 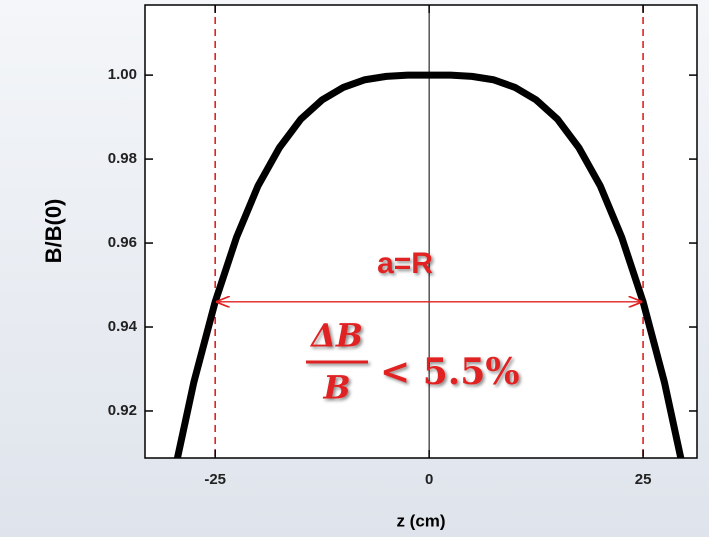 What do you see at coordinates (122, 242) in the screenshot?
I see `y-tick-label: 0.96` at bounding box center [122, 242].